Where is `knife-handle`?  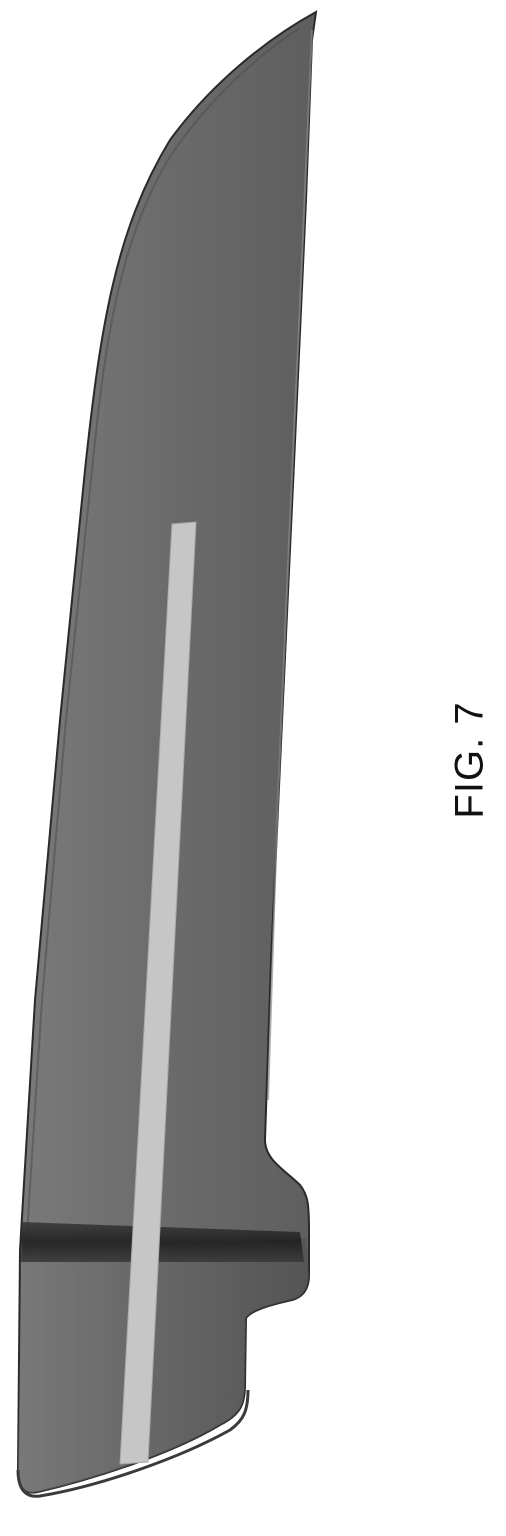
knife-handle is located at coordinates (163, 1365).